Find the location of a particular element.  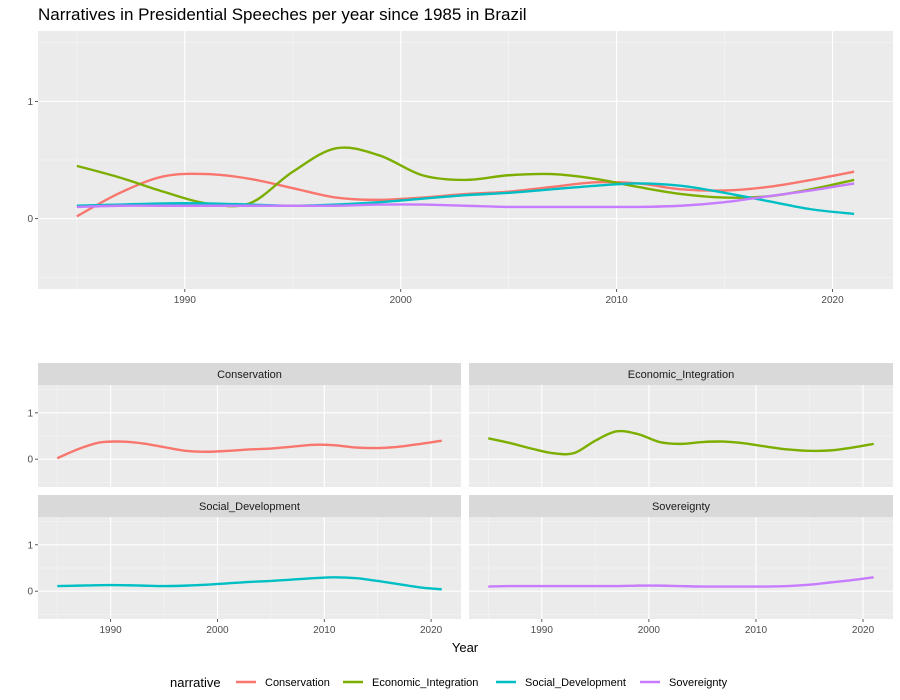

facet-strip-label: Social_Development is located at coordinates (249, 507).